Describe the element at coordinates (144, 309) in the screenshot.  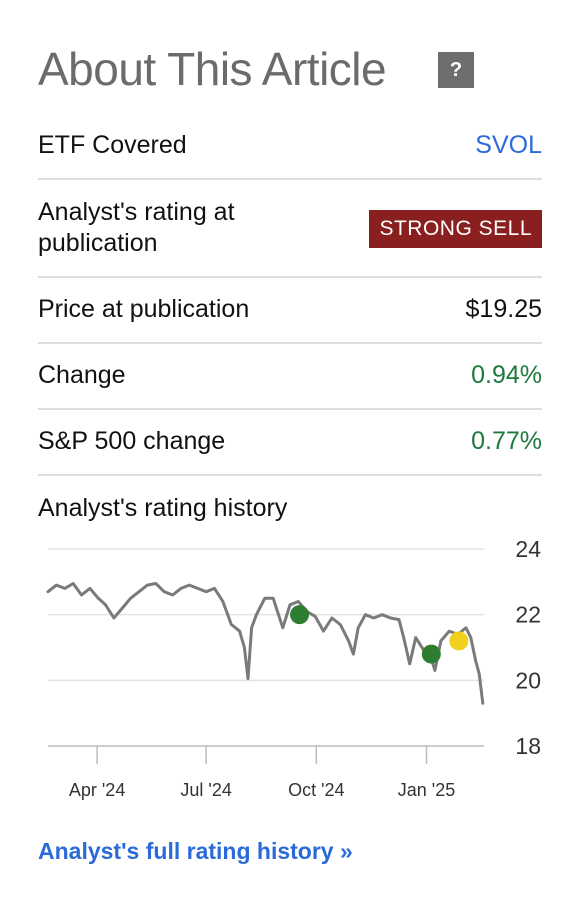
I see `price-label: Price at publication` at that location.